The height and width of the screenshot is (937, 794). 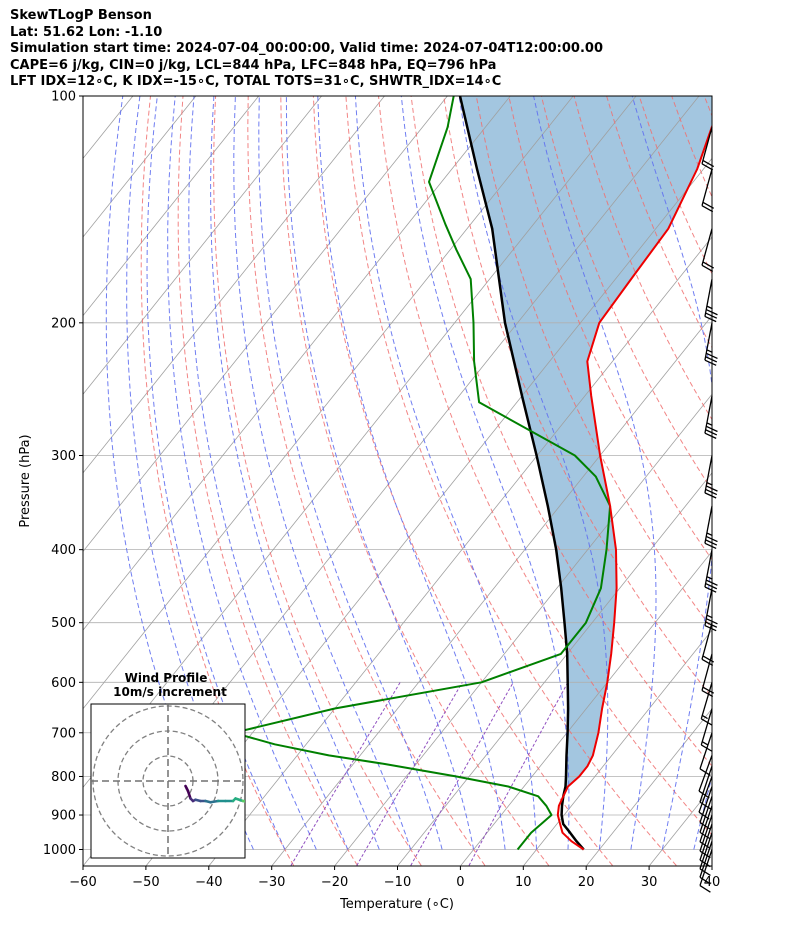 I want to click on y-tick-label: 800, so click(x=63, y=777).